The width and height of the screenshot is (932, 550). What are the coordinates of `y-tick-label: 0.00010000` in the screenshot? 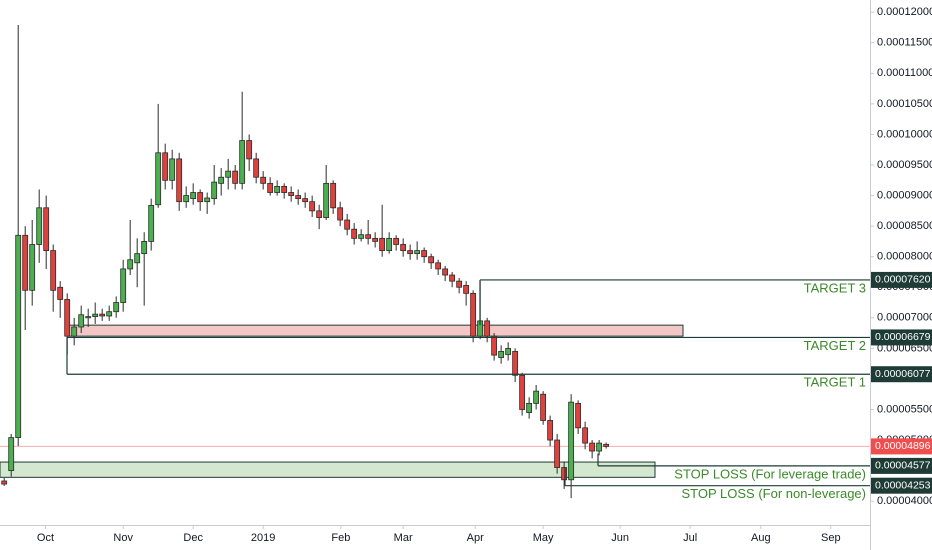 It's located at (904, 134).